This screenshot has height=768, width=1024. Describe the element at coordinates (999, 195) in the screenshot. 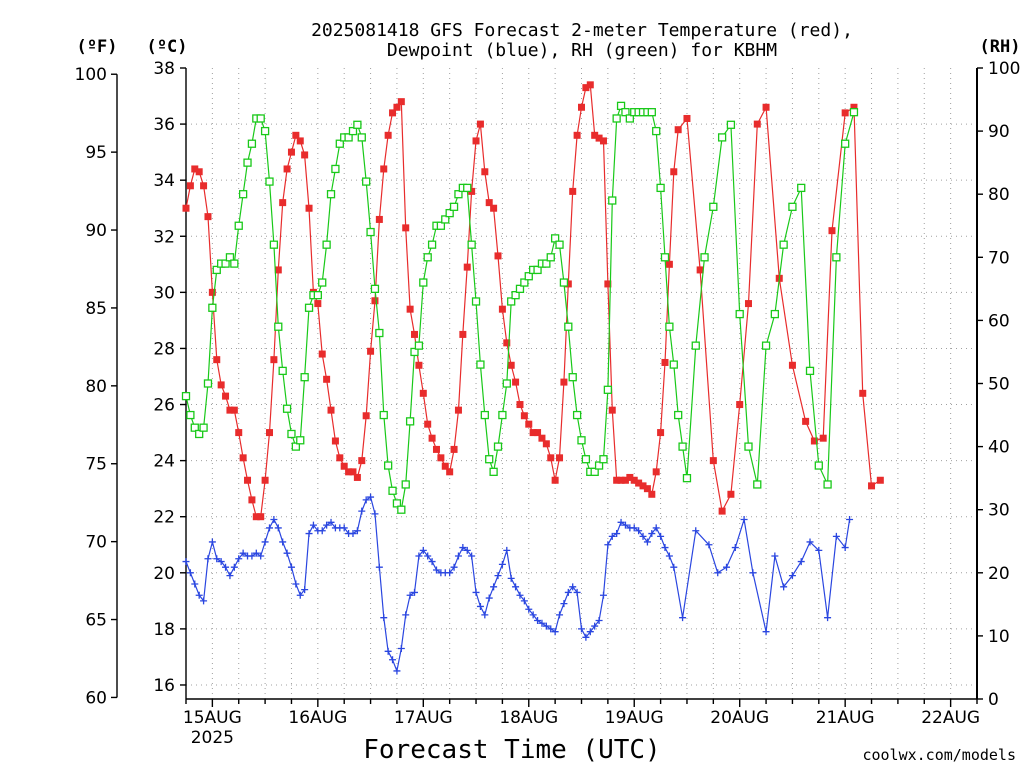

I see `rh-tick-label: 80` at that location.